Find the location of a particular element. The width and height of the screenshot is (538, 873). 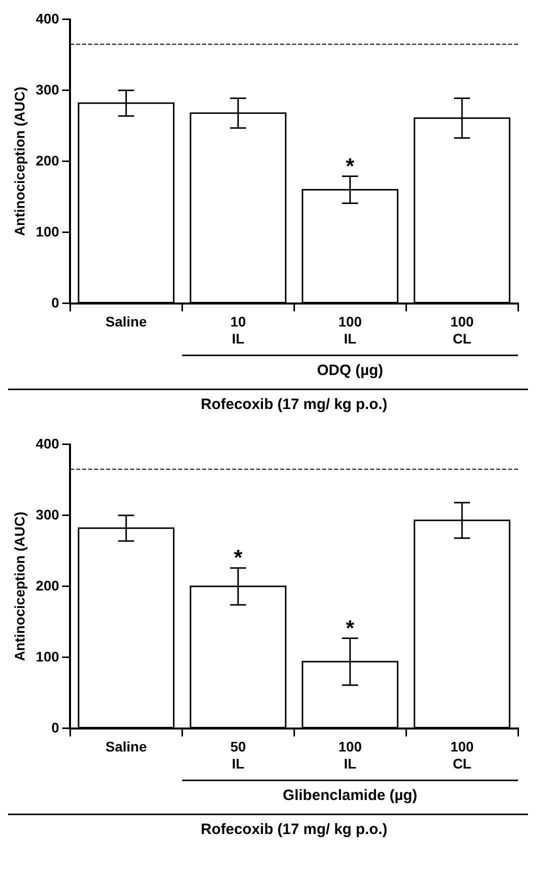

text: ODQ (µg) is located at coordinates (350, 371).